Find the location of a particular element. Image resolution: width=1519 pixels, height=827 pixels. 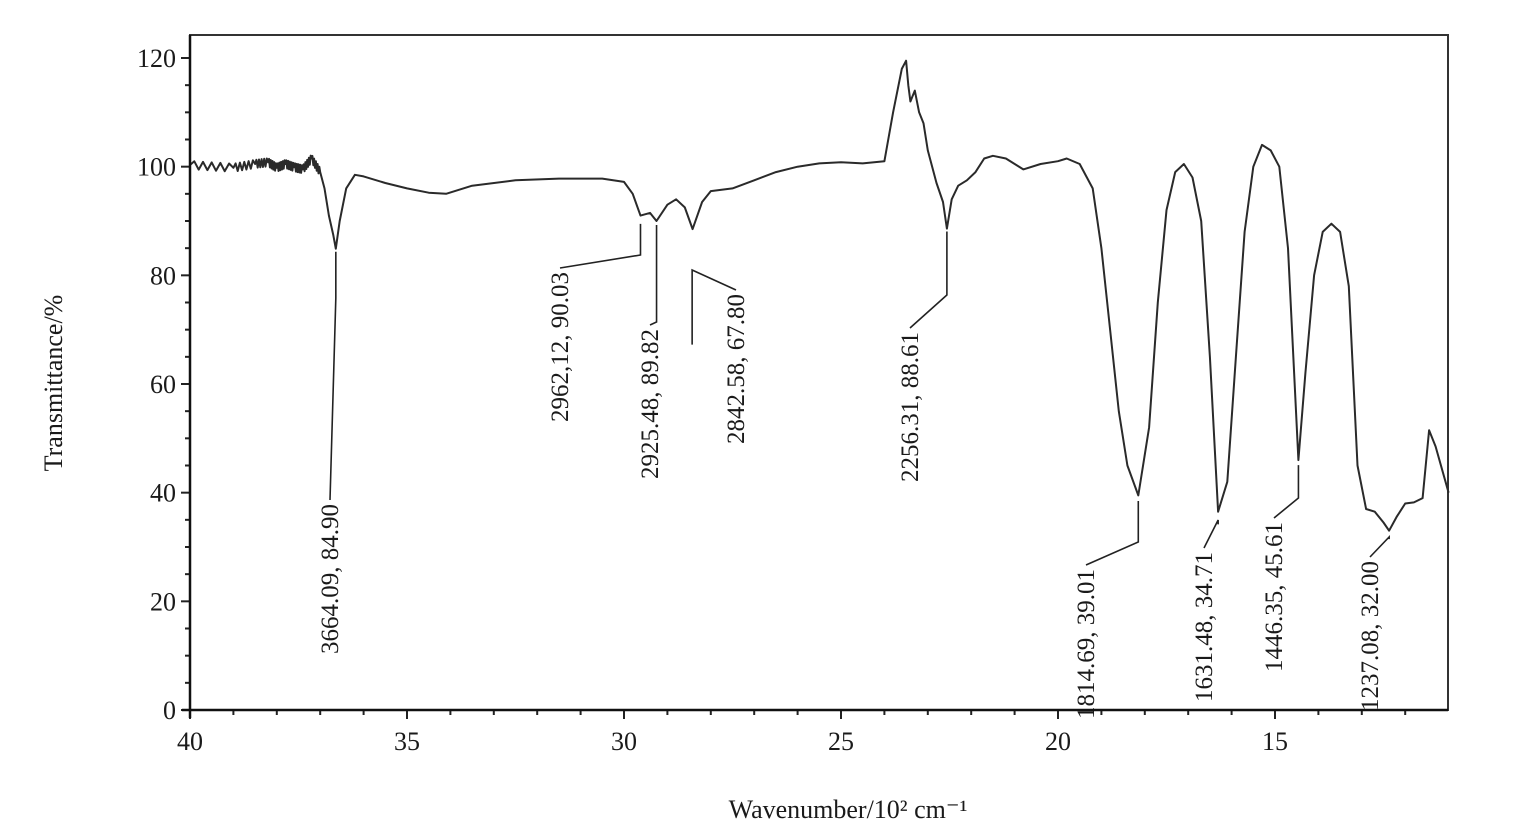

peak-annotation: 3664.09, 84.90 is located at coordinates (330, 452).